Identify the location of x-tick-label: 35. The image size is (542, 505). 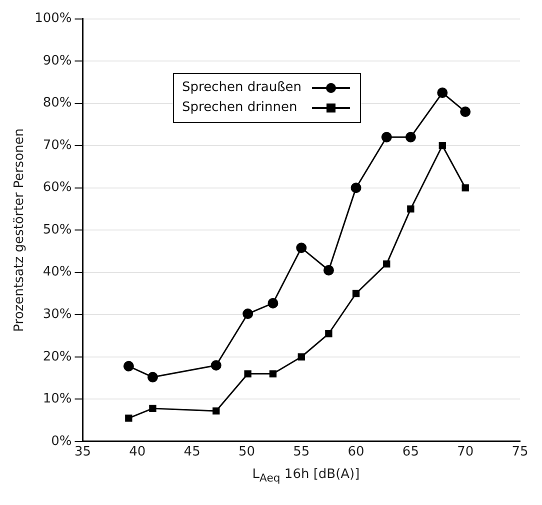
(83, 452).